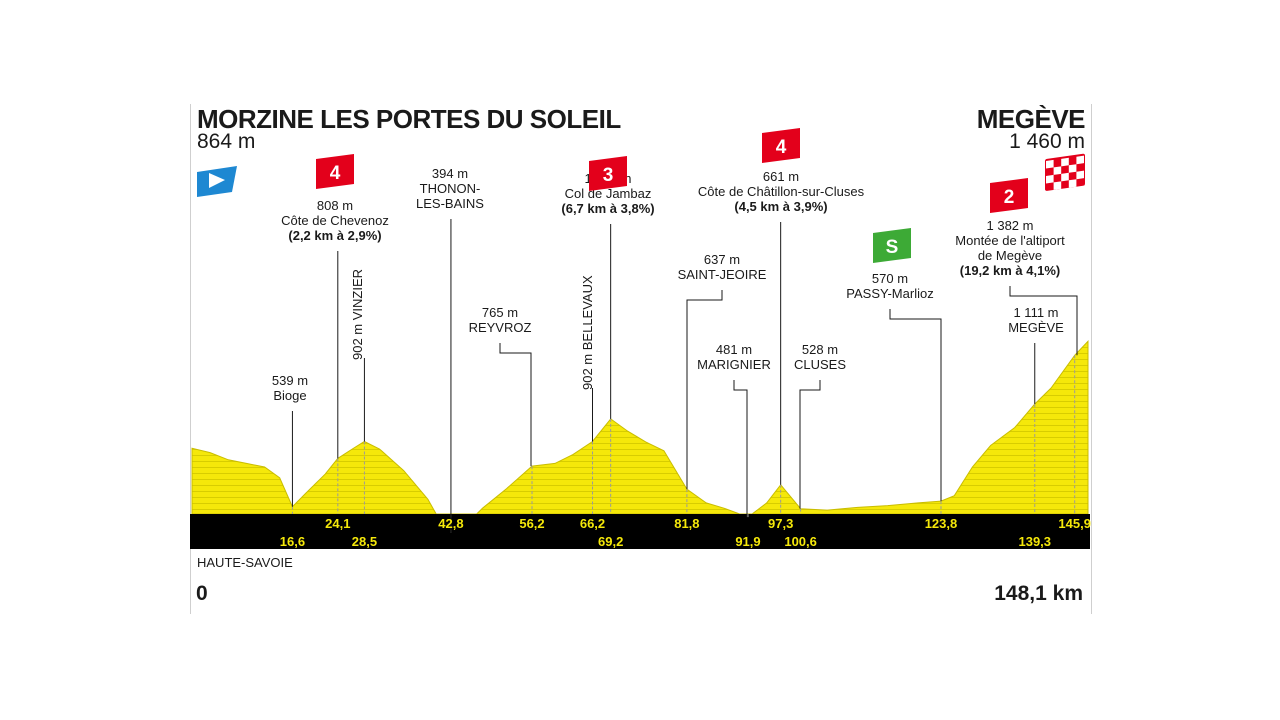 The height and width of the screenshot is (720, 1280). I want to click on svg-text: MARIGNIER, so click(734, 364).